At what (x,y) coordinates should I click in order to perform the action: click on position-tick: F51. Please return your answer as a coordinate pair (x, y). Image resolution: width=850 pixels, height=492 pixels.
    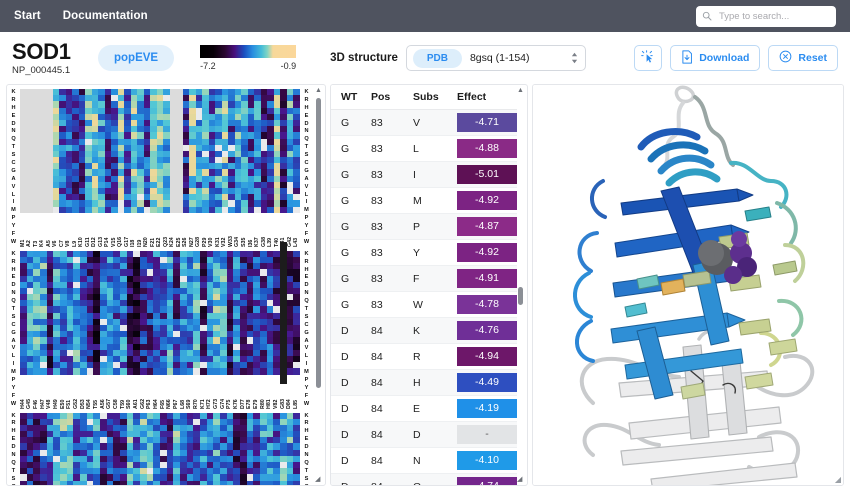
    Looking at the image, I should click on (69, 404).